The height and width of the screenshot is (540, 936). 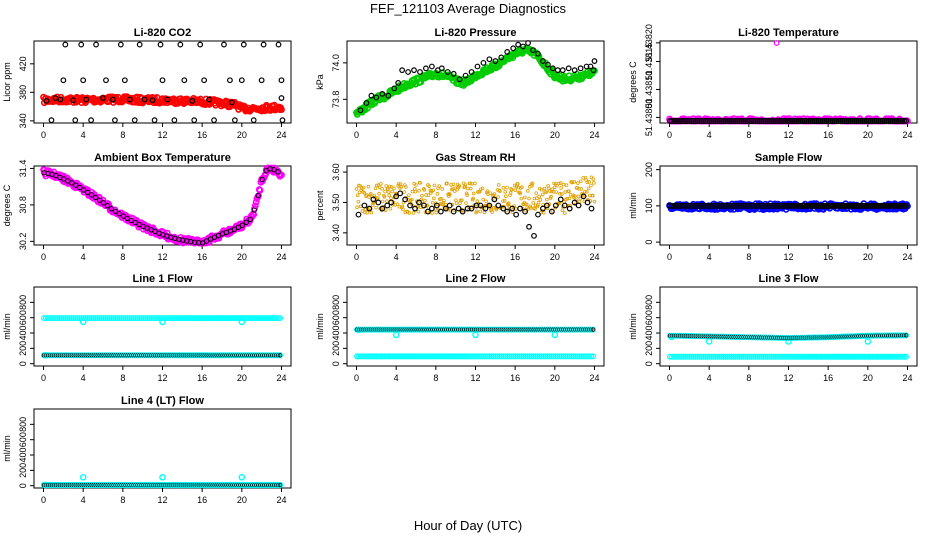 What do you see at coordinates (649, 333) in the screenshot?
I see `y-tick-label: 400` at bounding box center [649, 333].